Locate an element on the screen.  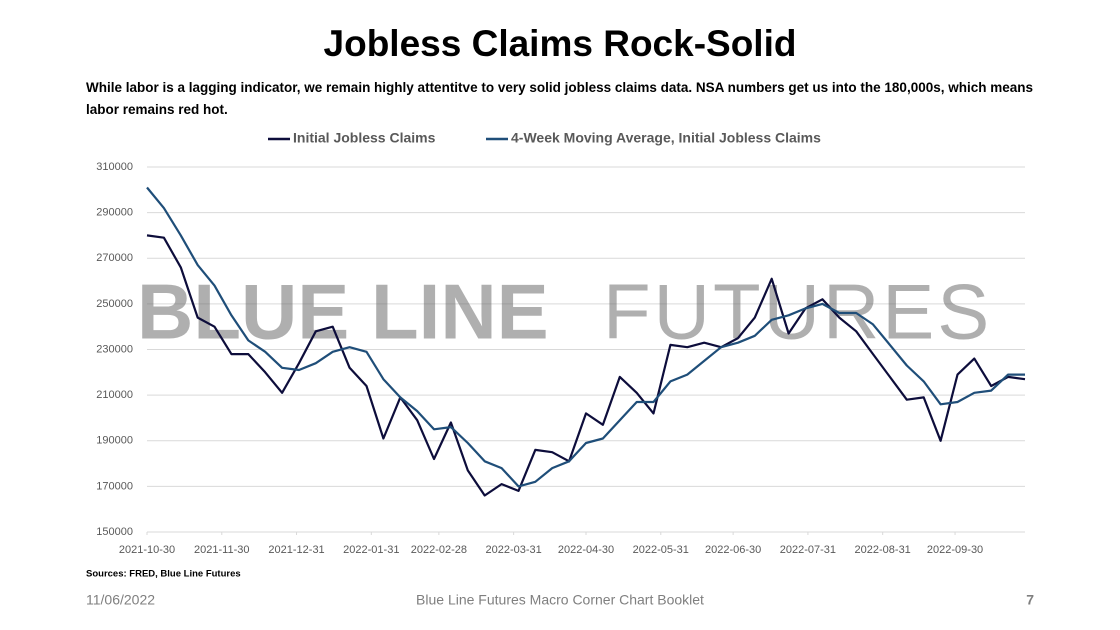
source: Sources: FRED, Blue Line Futures is located at coordinates (163, 574).